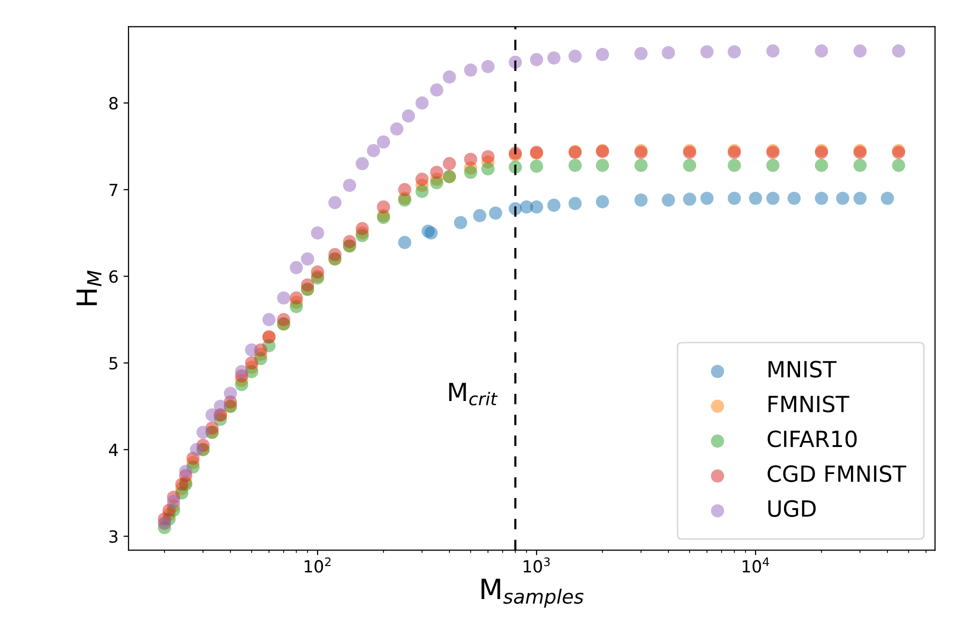 This screenshot has width=959, height=636. Describe the element at coordinates (792, 508) in the screenshot. I see `legend-label: UGD` at that location.